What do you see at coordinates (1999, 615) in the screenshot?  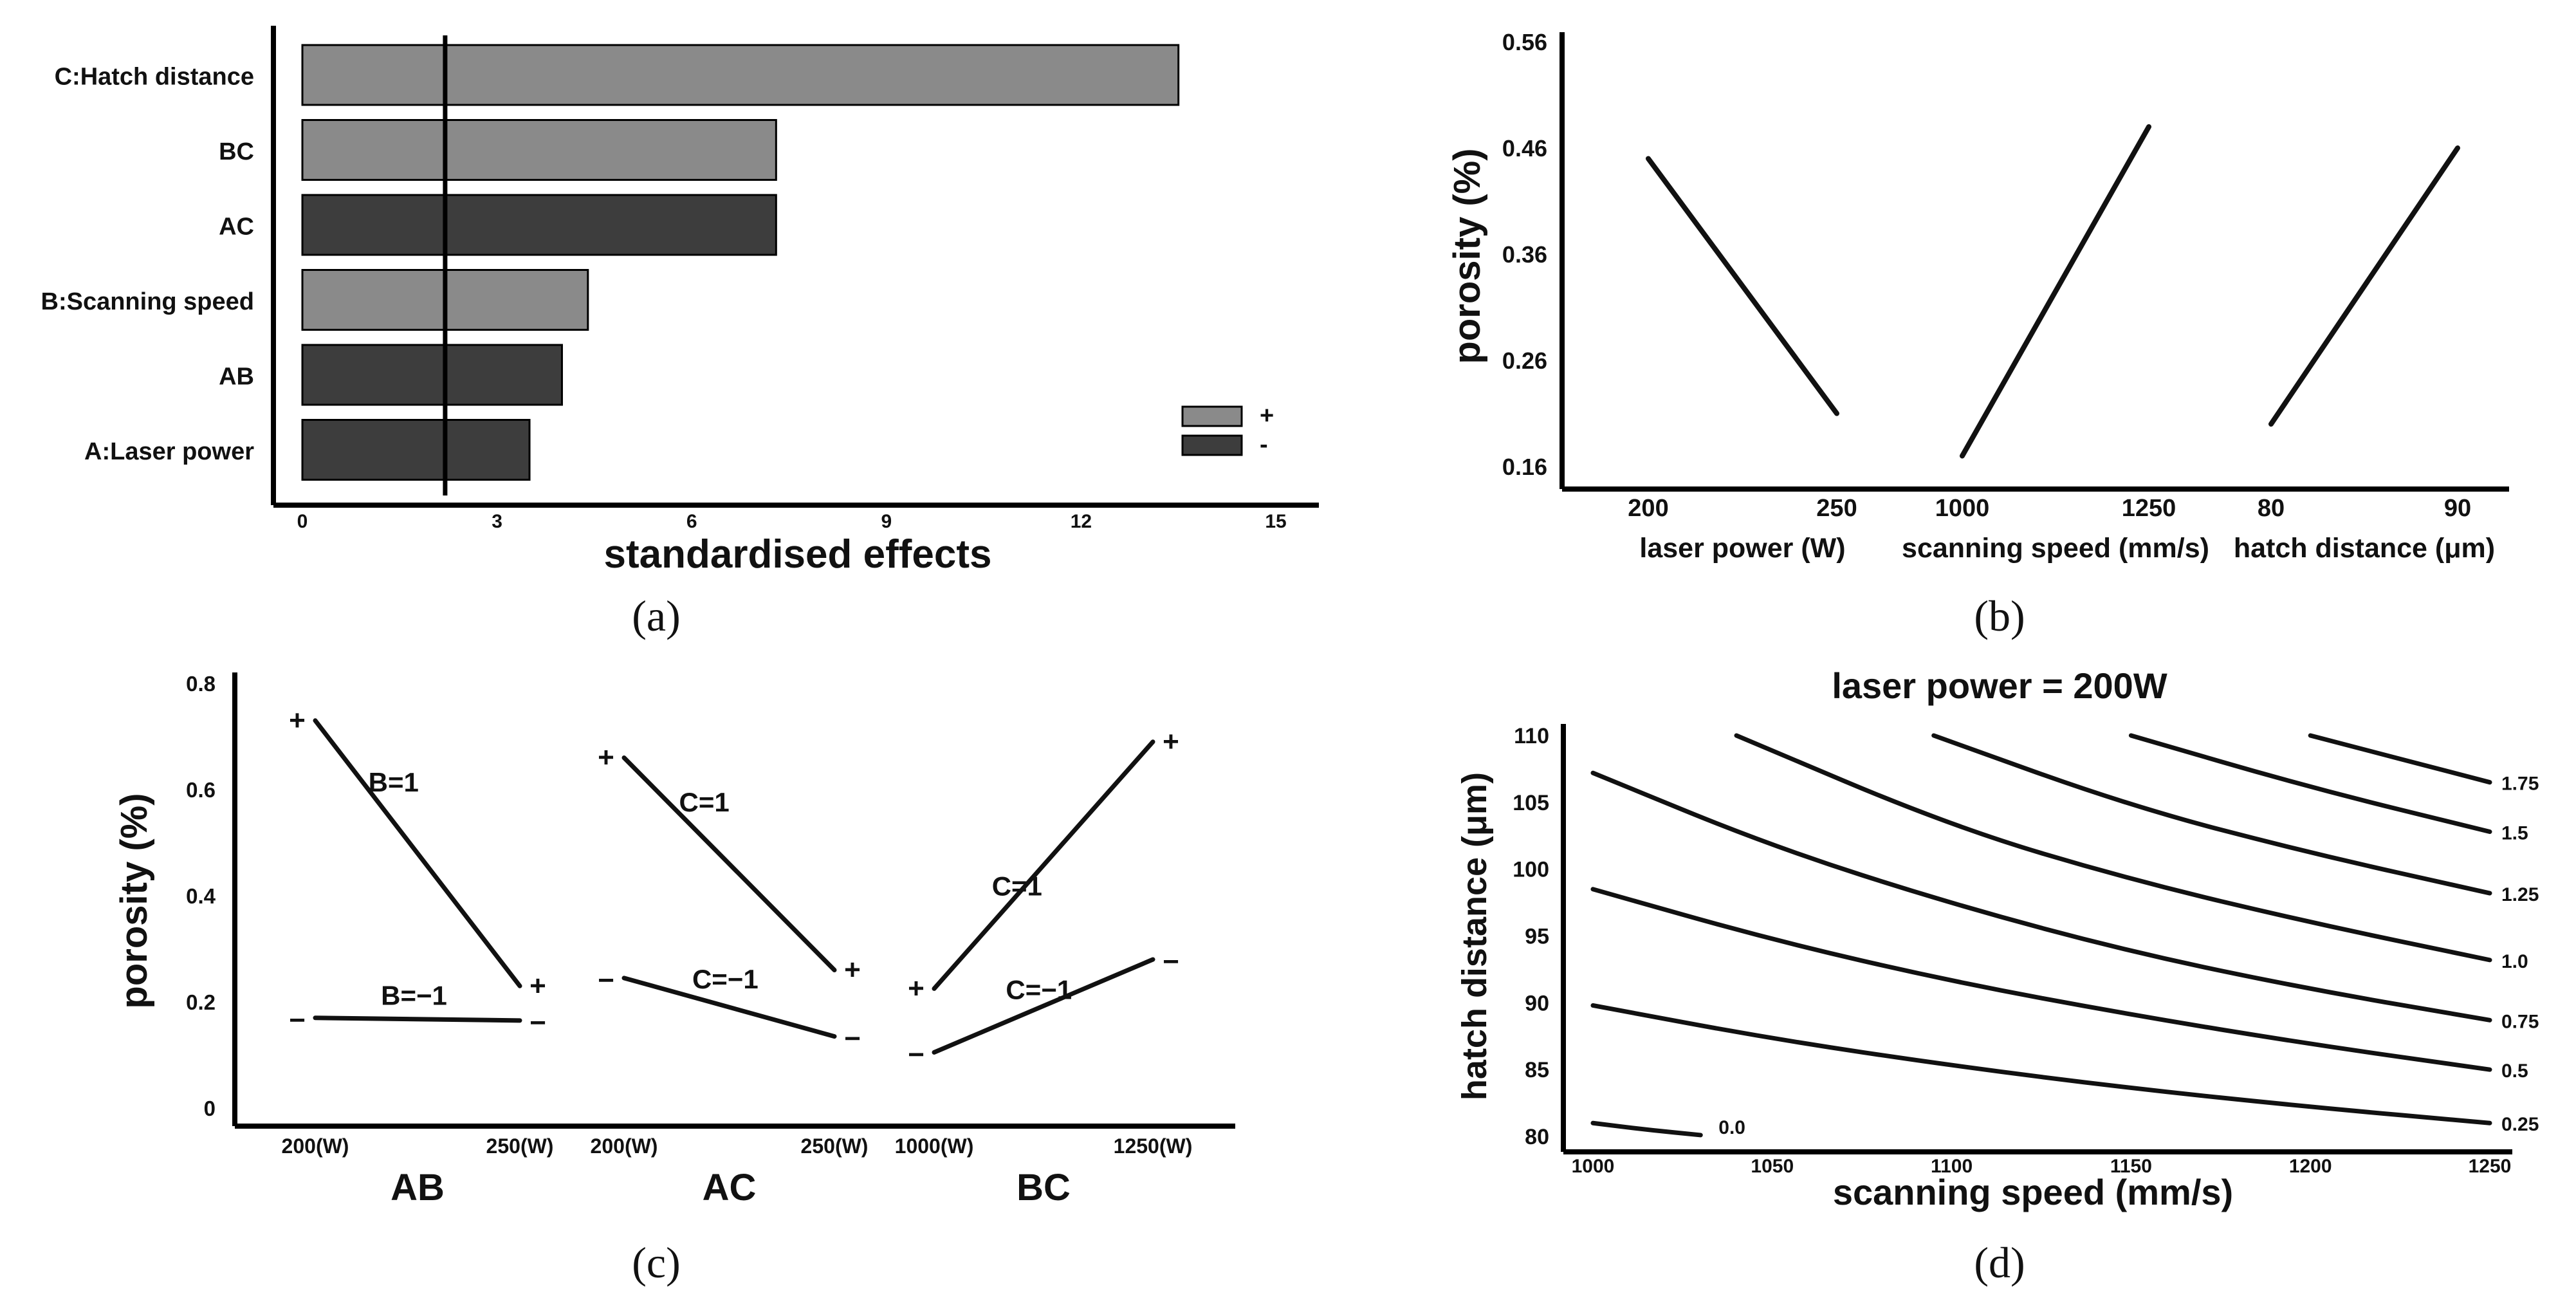 I see `panel-b-label: (b)` at bounding box center [1999, 615].